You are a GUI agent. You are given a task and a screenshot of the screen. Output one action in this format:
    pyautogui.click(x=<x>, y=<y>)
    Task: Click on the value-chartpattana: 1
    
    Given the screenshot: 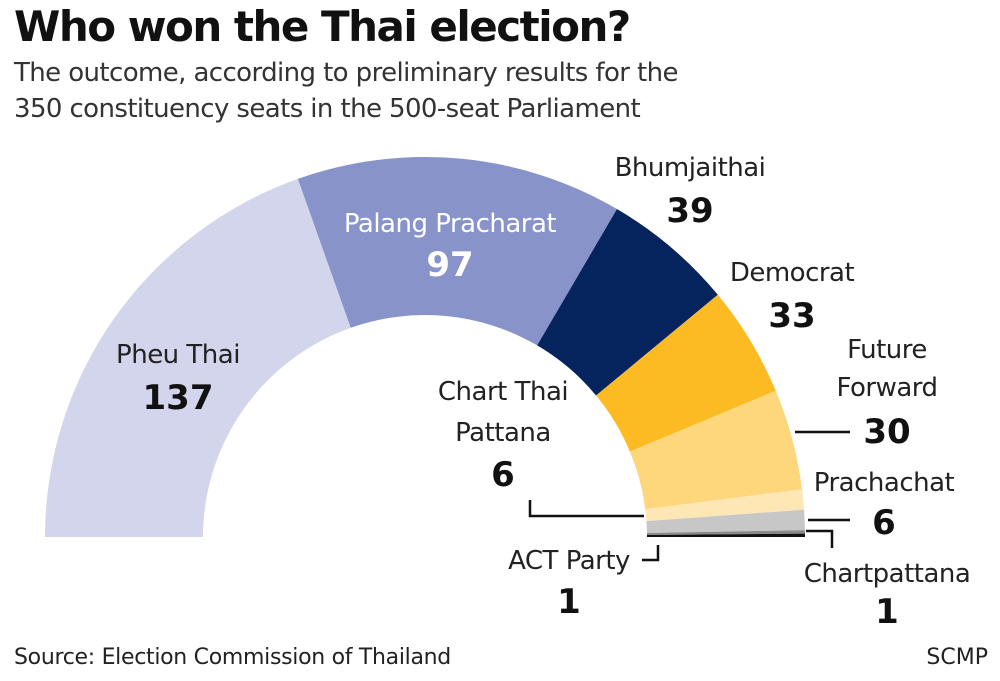 What is the action you would take?
    pyautogui.click(x=887, y=612)
    